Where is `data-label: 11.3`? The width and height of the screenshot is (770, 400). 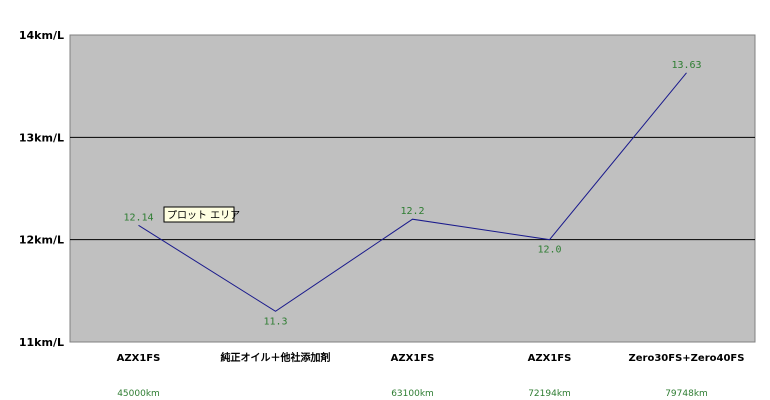 data-label: 11.3 is located at coordinates (275, 321).